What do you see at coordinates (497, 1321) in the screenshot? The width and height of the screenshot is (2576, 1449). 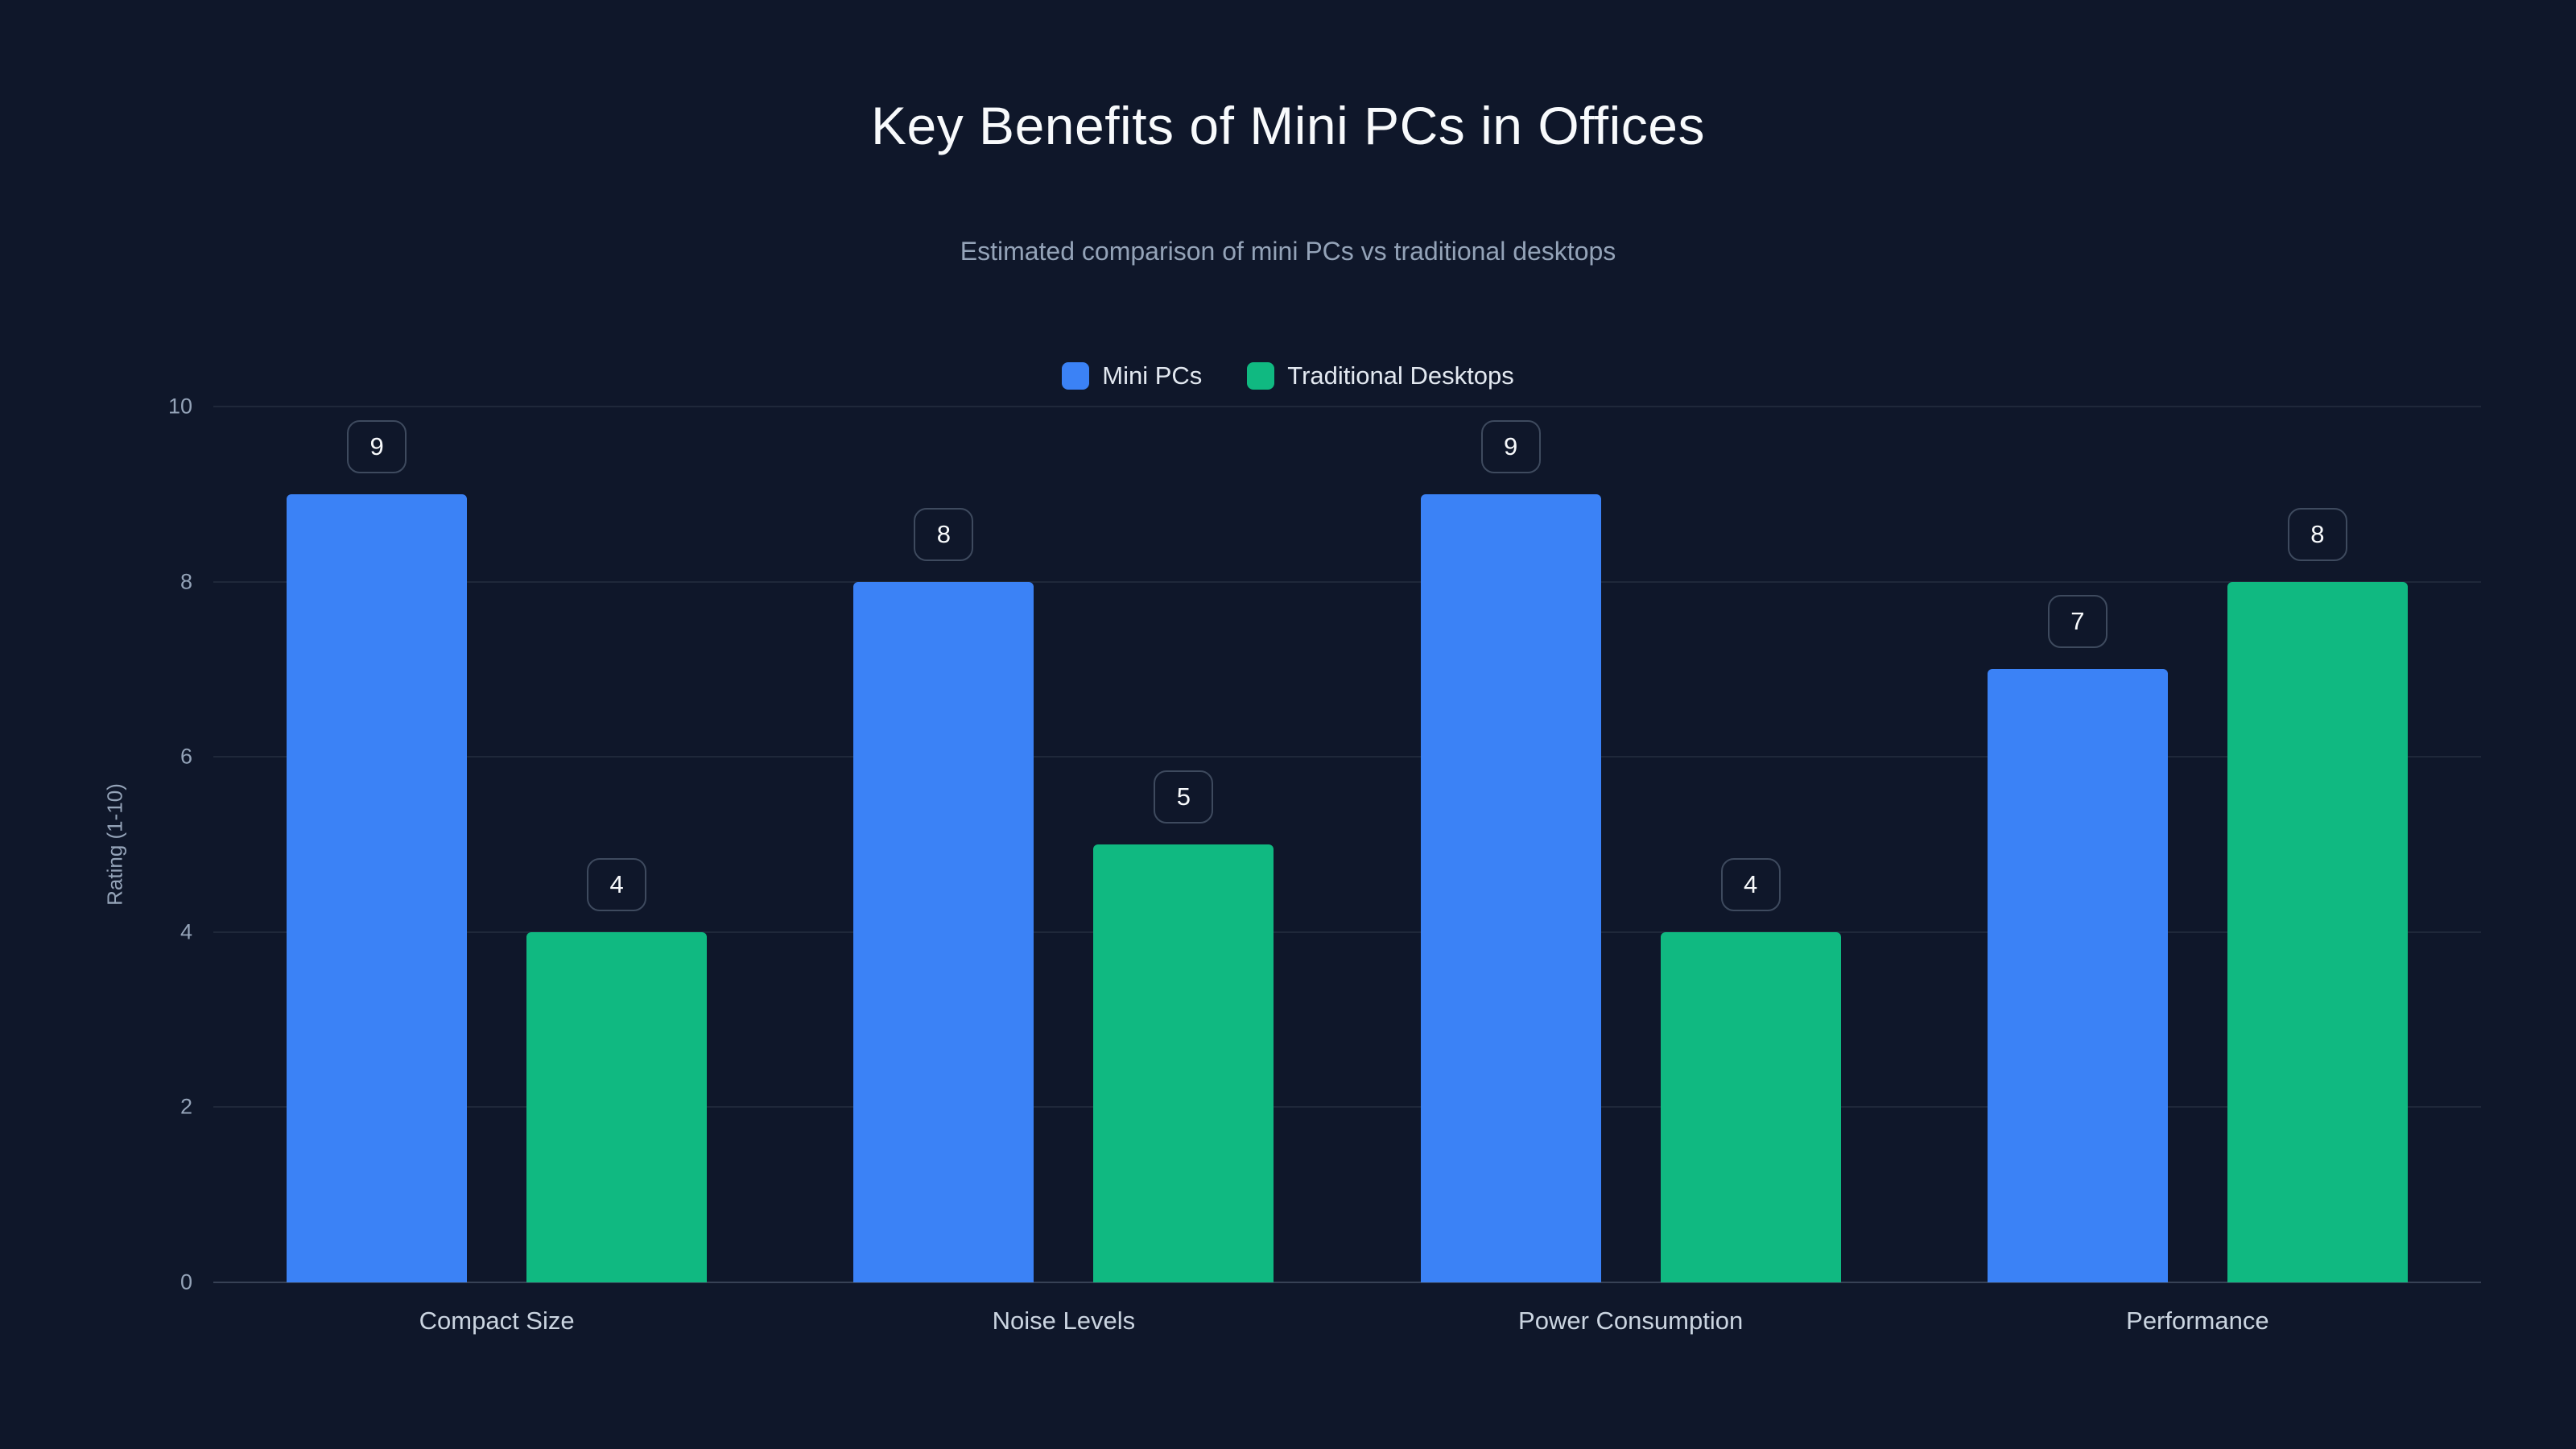 I see `x-category-label-compact-size: Compact Size` at bounding box center [497, 1321].